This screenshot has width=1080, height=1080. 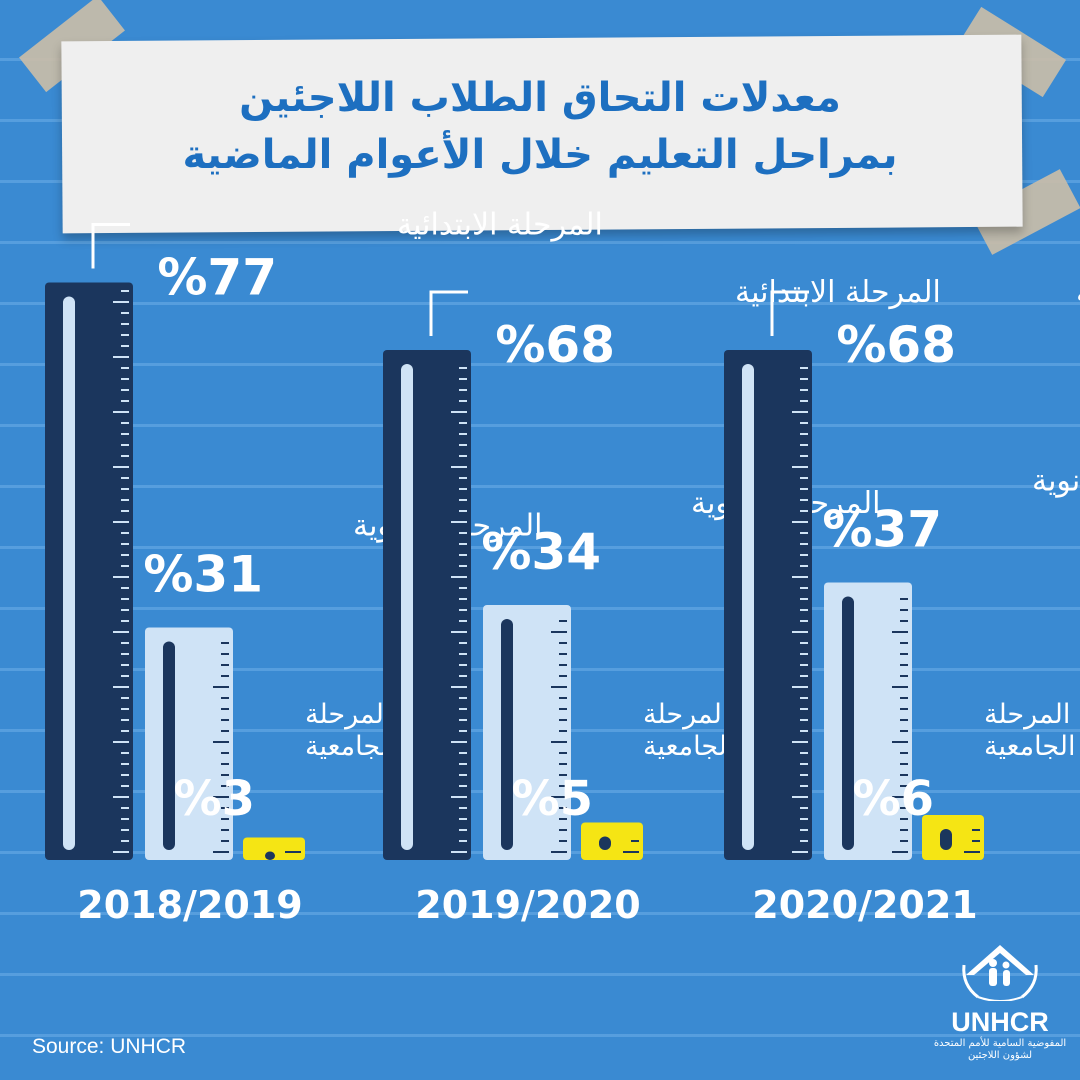 I want to click on bar-y2-s1, so click(x=427, y=605).